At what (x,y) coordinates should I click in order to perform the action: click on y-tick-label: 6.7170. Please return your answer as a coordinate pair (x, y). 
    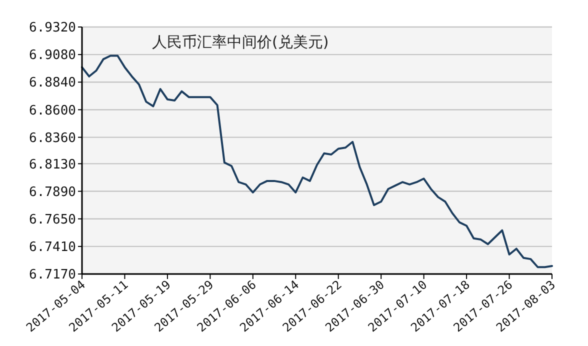
    Looking at the image, I should click on (52, 275).